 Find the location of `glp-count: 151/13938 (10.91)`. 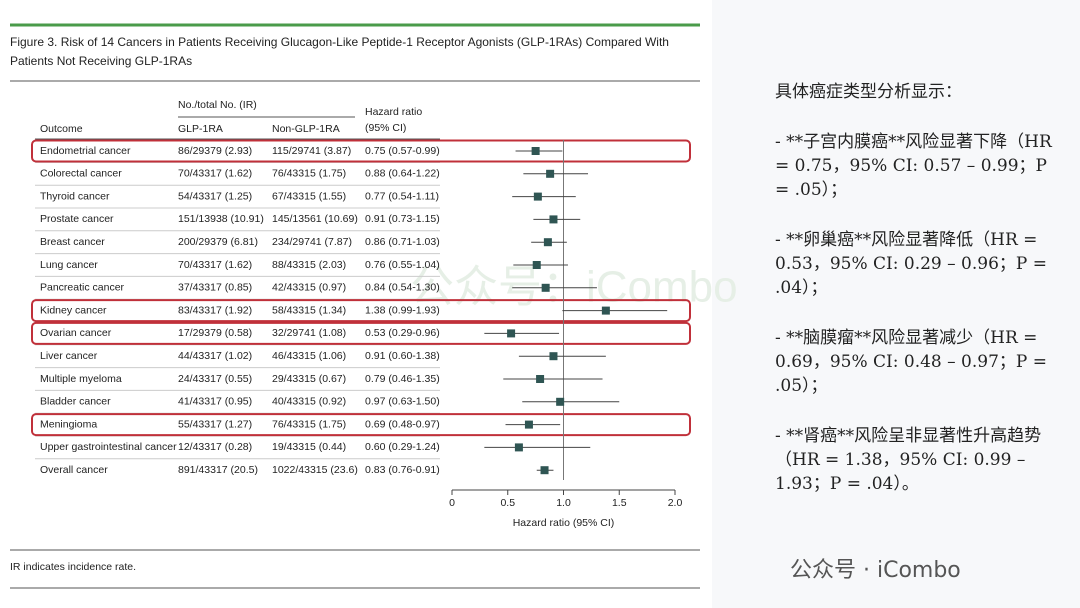

glp-count: 151/13938 (10.91) is located at coordinates (221, 219).